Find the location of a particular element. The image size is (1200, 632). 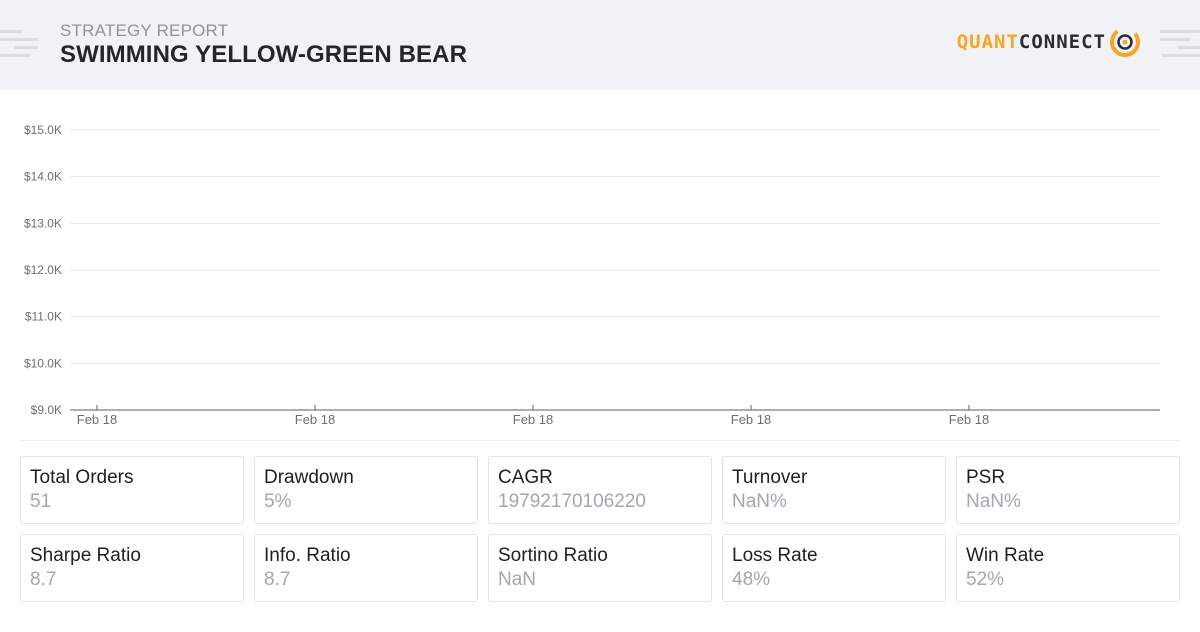

logo-mark-icon is located at coordinates (1125, 42).